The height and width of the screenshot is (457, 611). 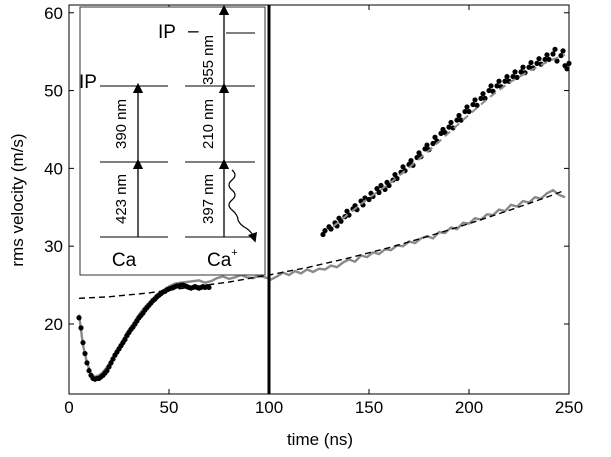 What do you see at coordinates (234, 253) in the screenshot?
I see `caplus-superscript: +` at bounding box center [234, 253].